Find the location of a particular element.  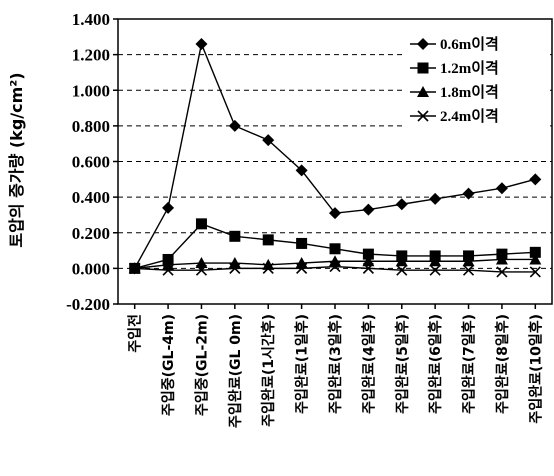

x-tick-label: 주입완료(4일후) is located at coordinates (369, 364).